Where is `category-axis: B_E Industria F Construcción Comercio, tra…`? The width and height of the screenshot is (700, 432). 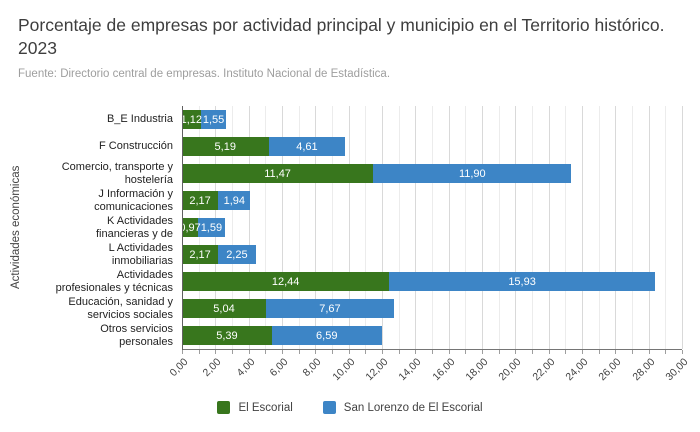
category-axis: B_E Industria F Construcción Comercio, tra… is located at coordinates (101, 227).